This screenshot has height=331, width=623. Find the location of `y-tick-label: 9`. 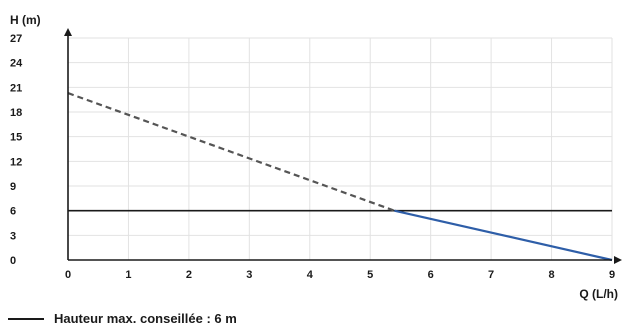

y-tick-label: 9 is located at coordinates (13, 187).